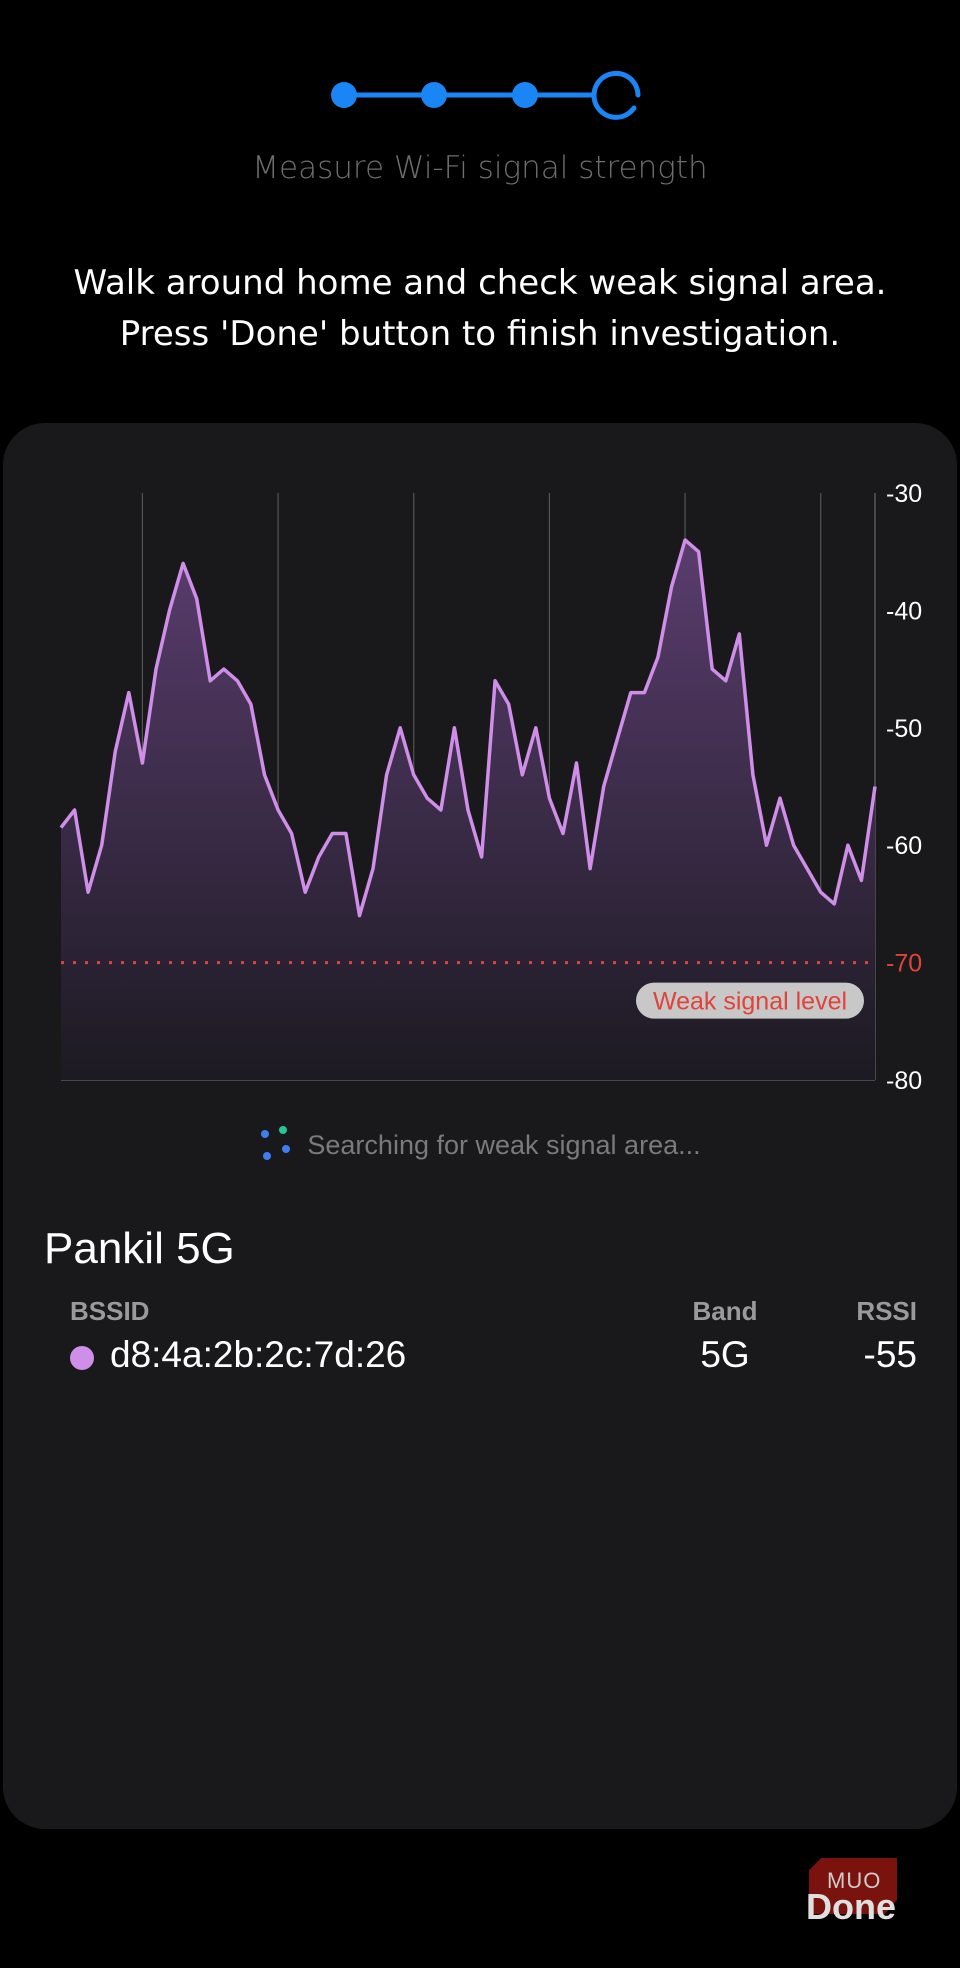 The height and width of the screenshot is (1968, 960). Describe the element at coordinates (904, 494) in the screenshot. I see `y-tick-label: -30` at that location.